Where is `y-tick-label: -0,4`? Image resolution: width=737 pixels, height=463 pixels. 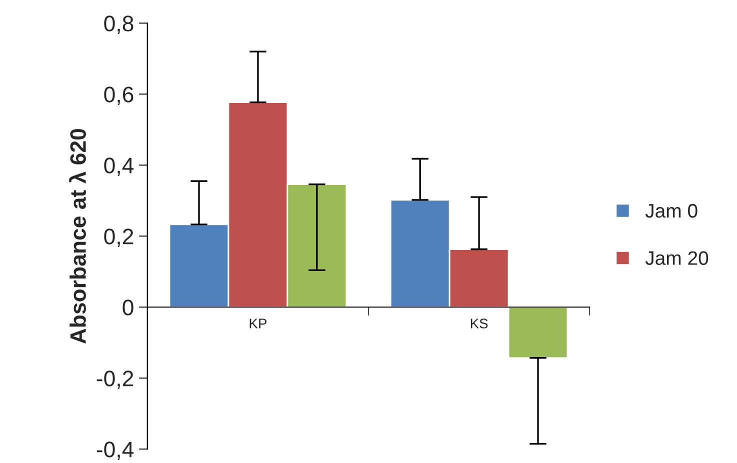
y-tick-label: -0,4 is located at coordinates (115, 451).